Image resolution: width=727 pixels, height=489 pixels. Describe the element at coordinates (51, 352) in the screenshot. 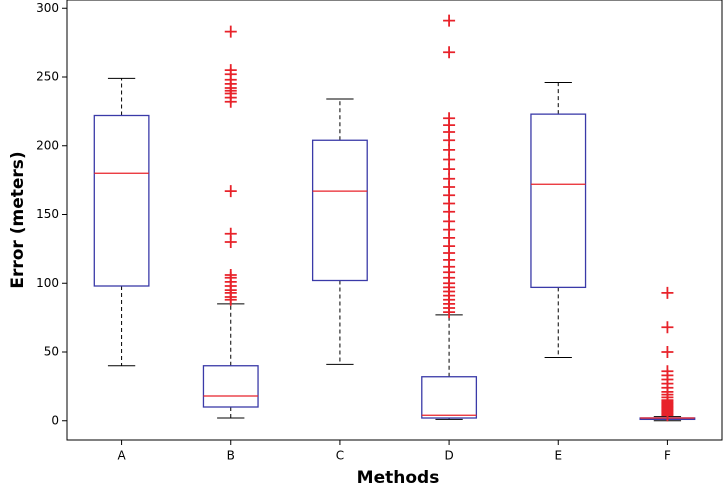

I see `y-tick-label: 50` at that location.